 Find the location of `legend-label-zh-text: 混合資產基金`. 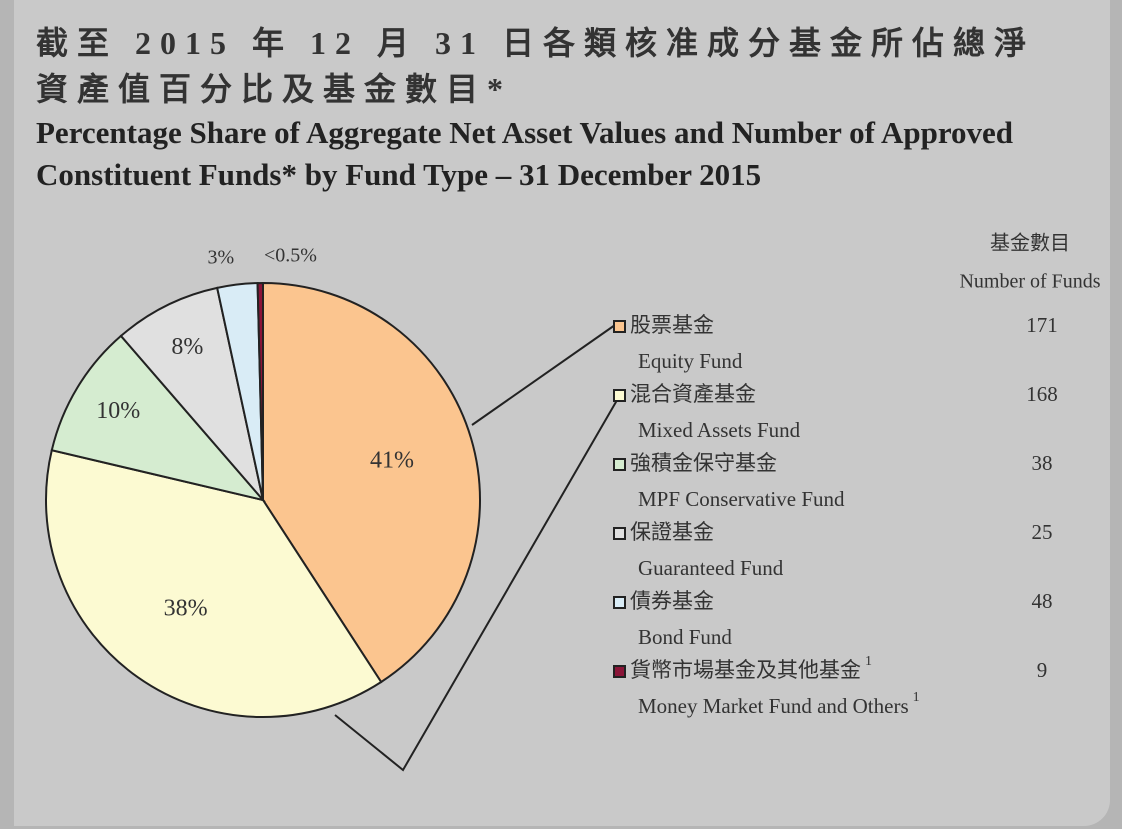

legend-label-zh-text: 混合資產基金 is located at coordinates (693, 394).